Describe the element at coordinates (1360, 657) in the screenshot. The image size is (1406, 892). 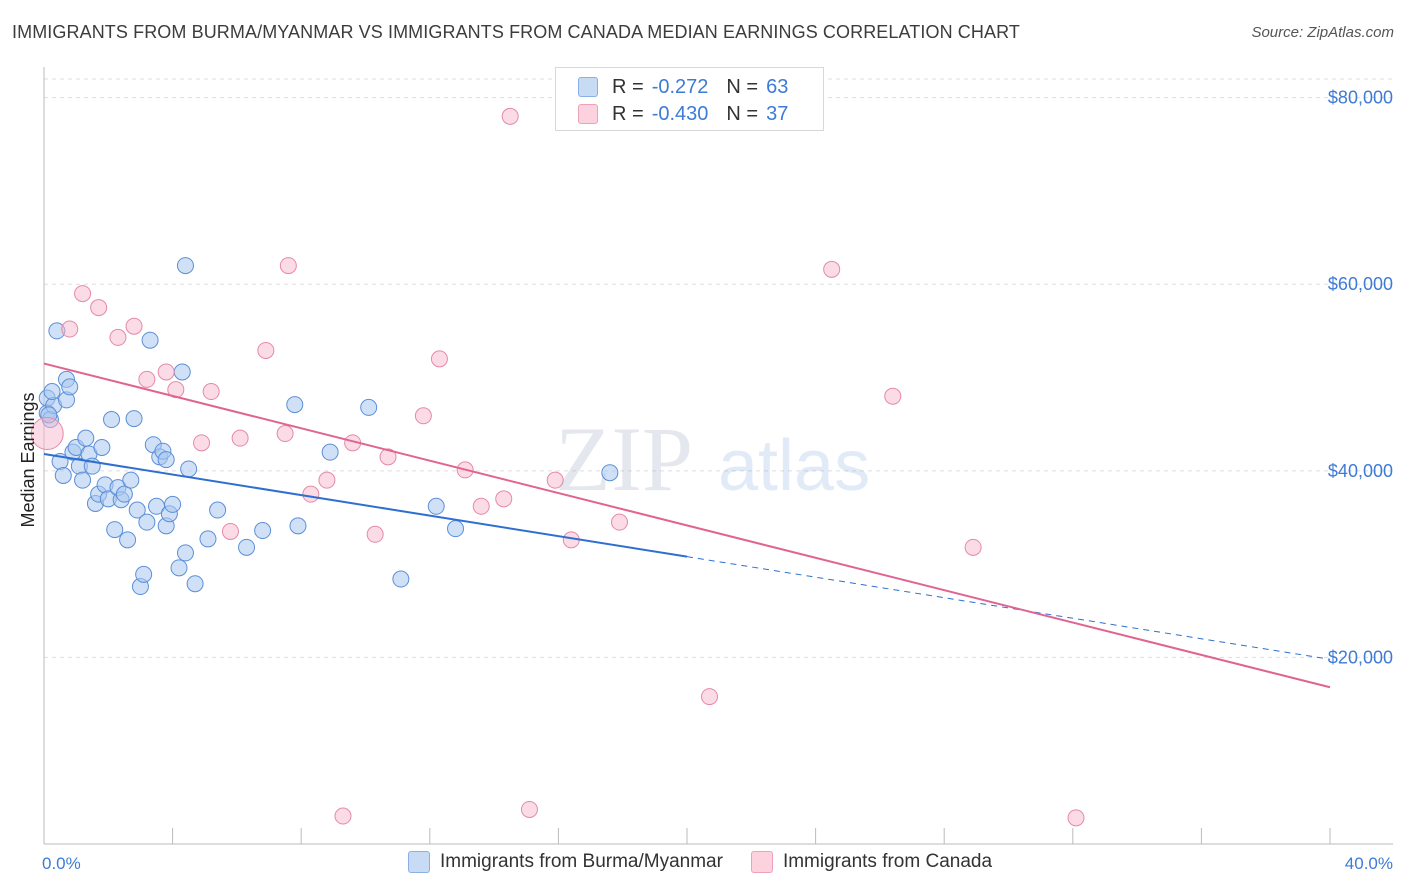
I see `y-tick-label: $20,000` at that location.